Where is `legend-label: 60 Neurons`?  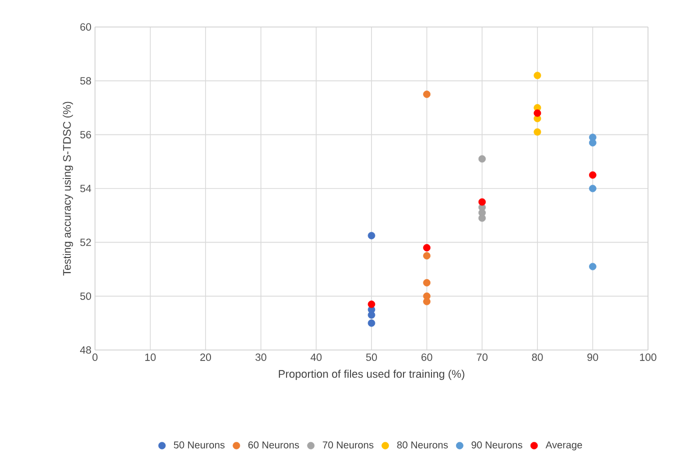
legend-label: 60 Neurons is located at coordinates (274, 444).